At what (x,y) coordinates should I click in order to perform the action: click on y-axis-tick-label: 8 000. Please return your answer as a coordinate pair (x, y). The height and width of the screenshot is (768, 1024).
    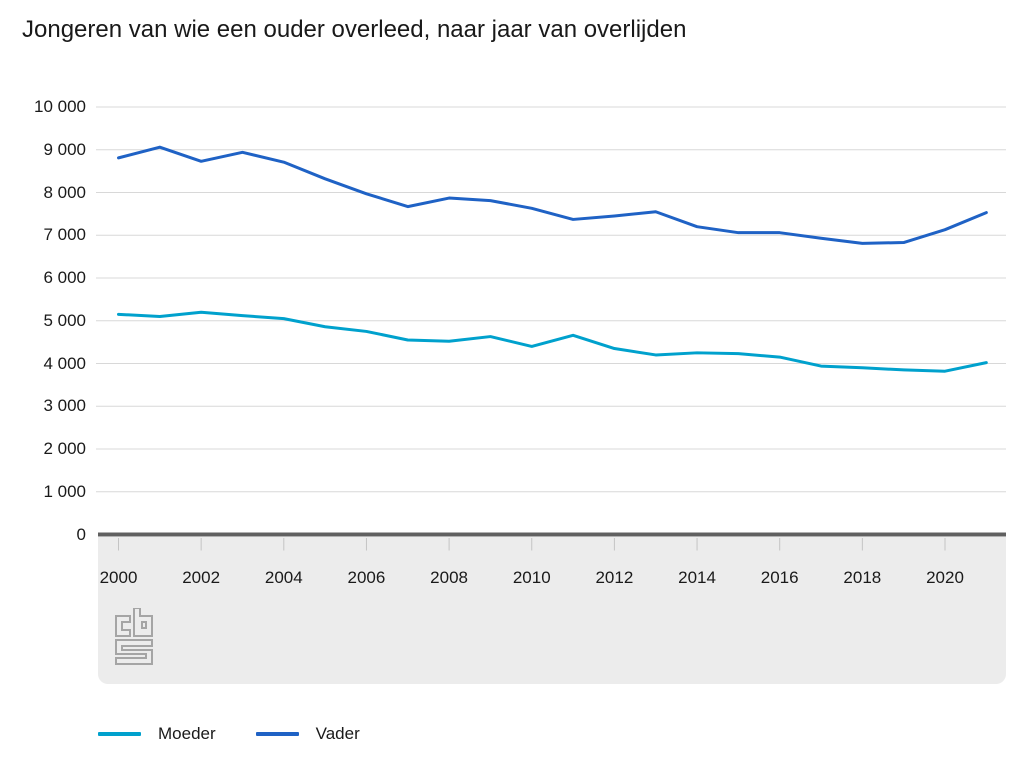
    Looking at the image, I should click on (64, 192).